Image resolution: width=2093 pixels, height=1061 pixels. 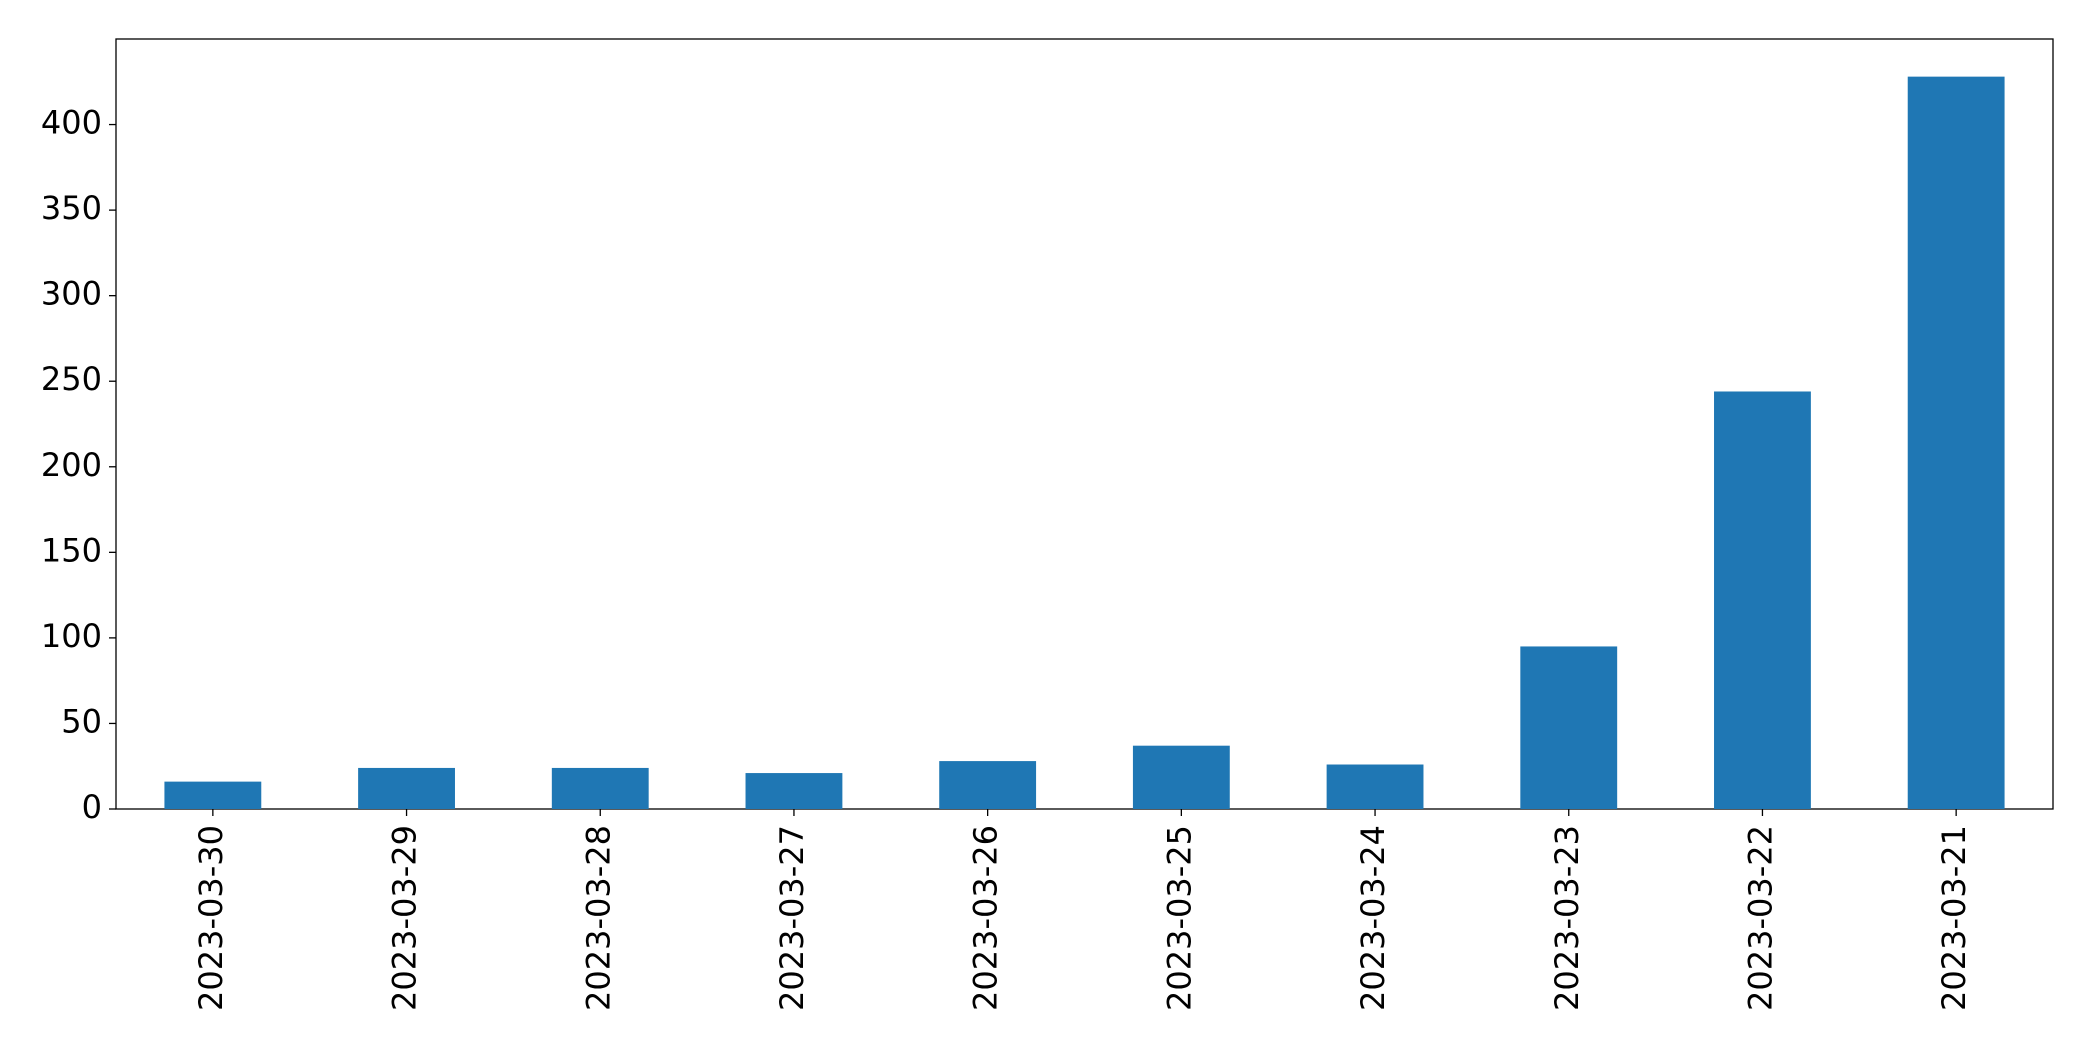 What do you see at coordinates (598, 918) in the screenshot?
I see `x-tick-label: 2023-03-28` at bounding box center [598, 918].